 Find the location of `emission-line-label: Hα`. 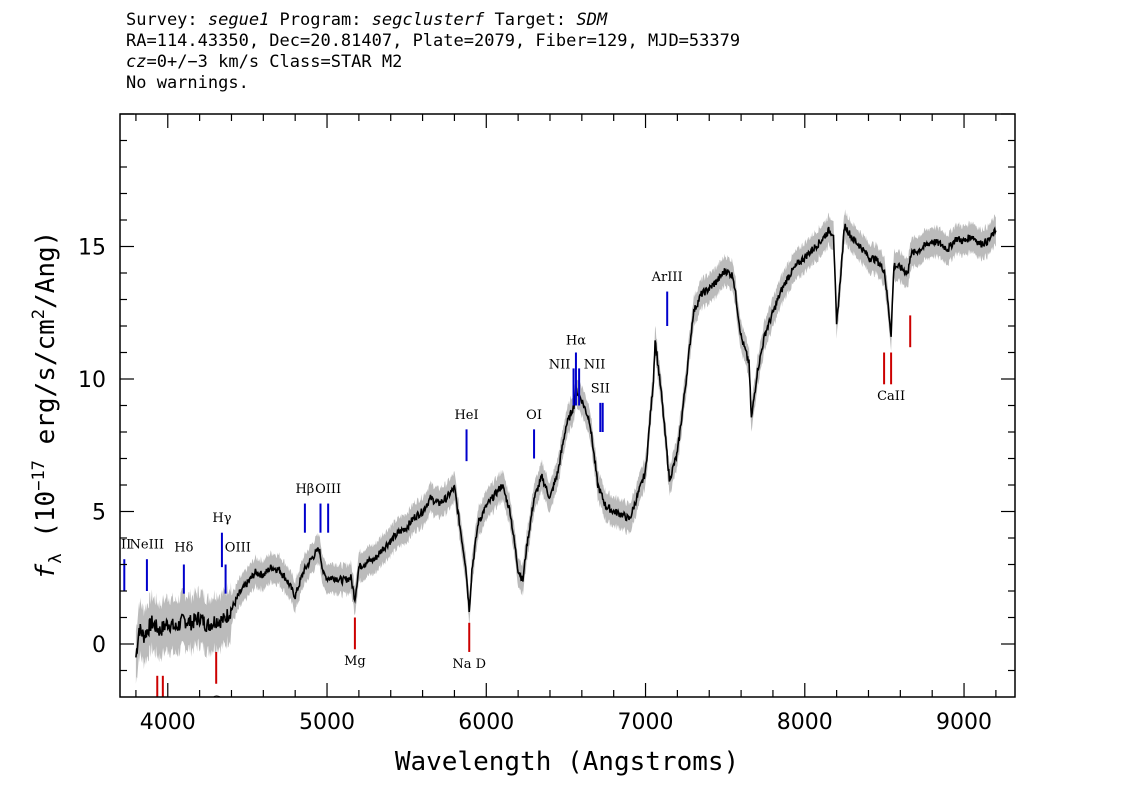

emission-line-label: Hα is located at coordinates (576, 341).